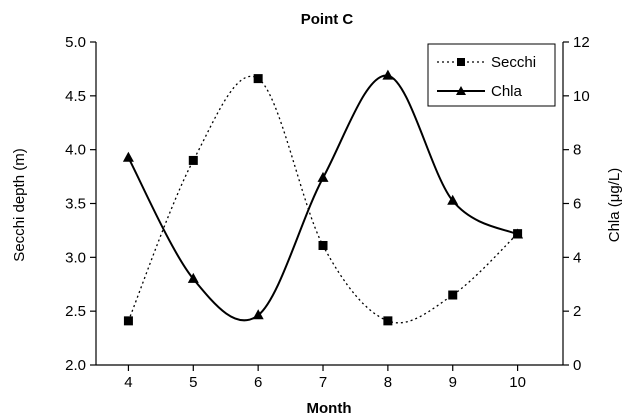 The width and height of the screenshot is (632, 419). Describe the element at coordinates (193, 382) in the screenshot. I see `x-tick-label: 5` at that location.